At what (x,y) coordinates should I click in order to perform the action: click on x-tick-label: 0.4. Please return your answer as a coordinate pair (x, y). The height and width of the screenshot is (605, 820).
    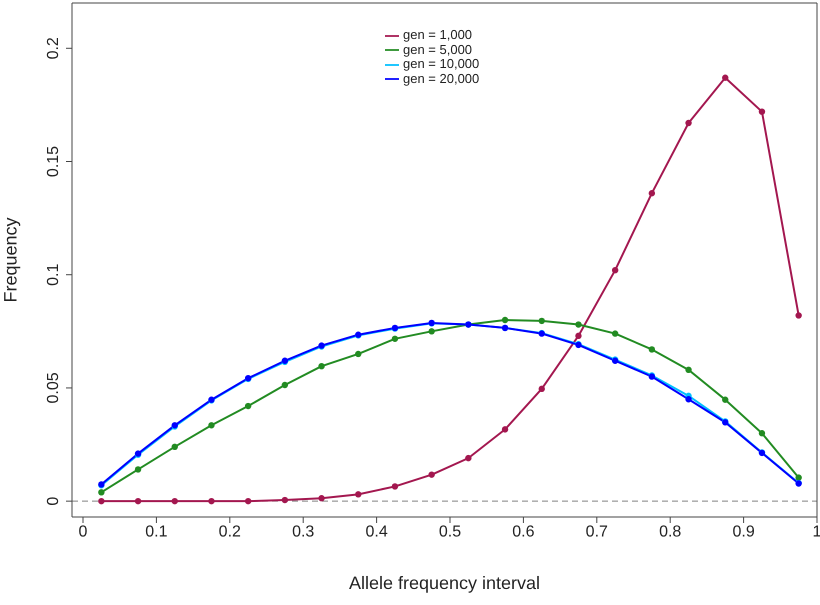
    Looking at the image, I should click on (376, 531).